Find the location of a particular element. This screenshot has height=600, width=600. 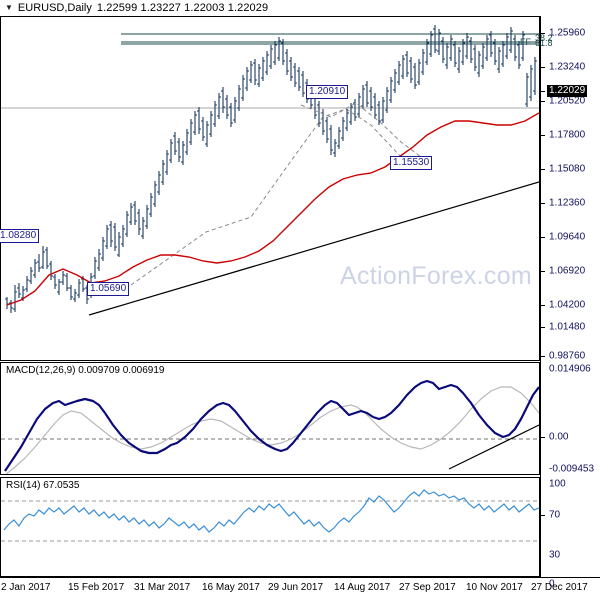

price-tick-label: 1.09640 is located at coordinates (567, 237).